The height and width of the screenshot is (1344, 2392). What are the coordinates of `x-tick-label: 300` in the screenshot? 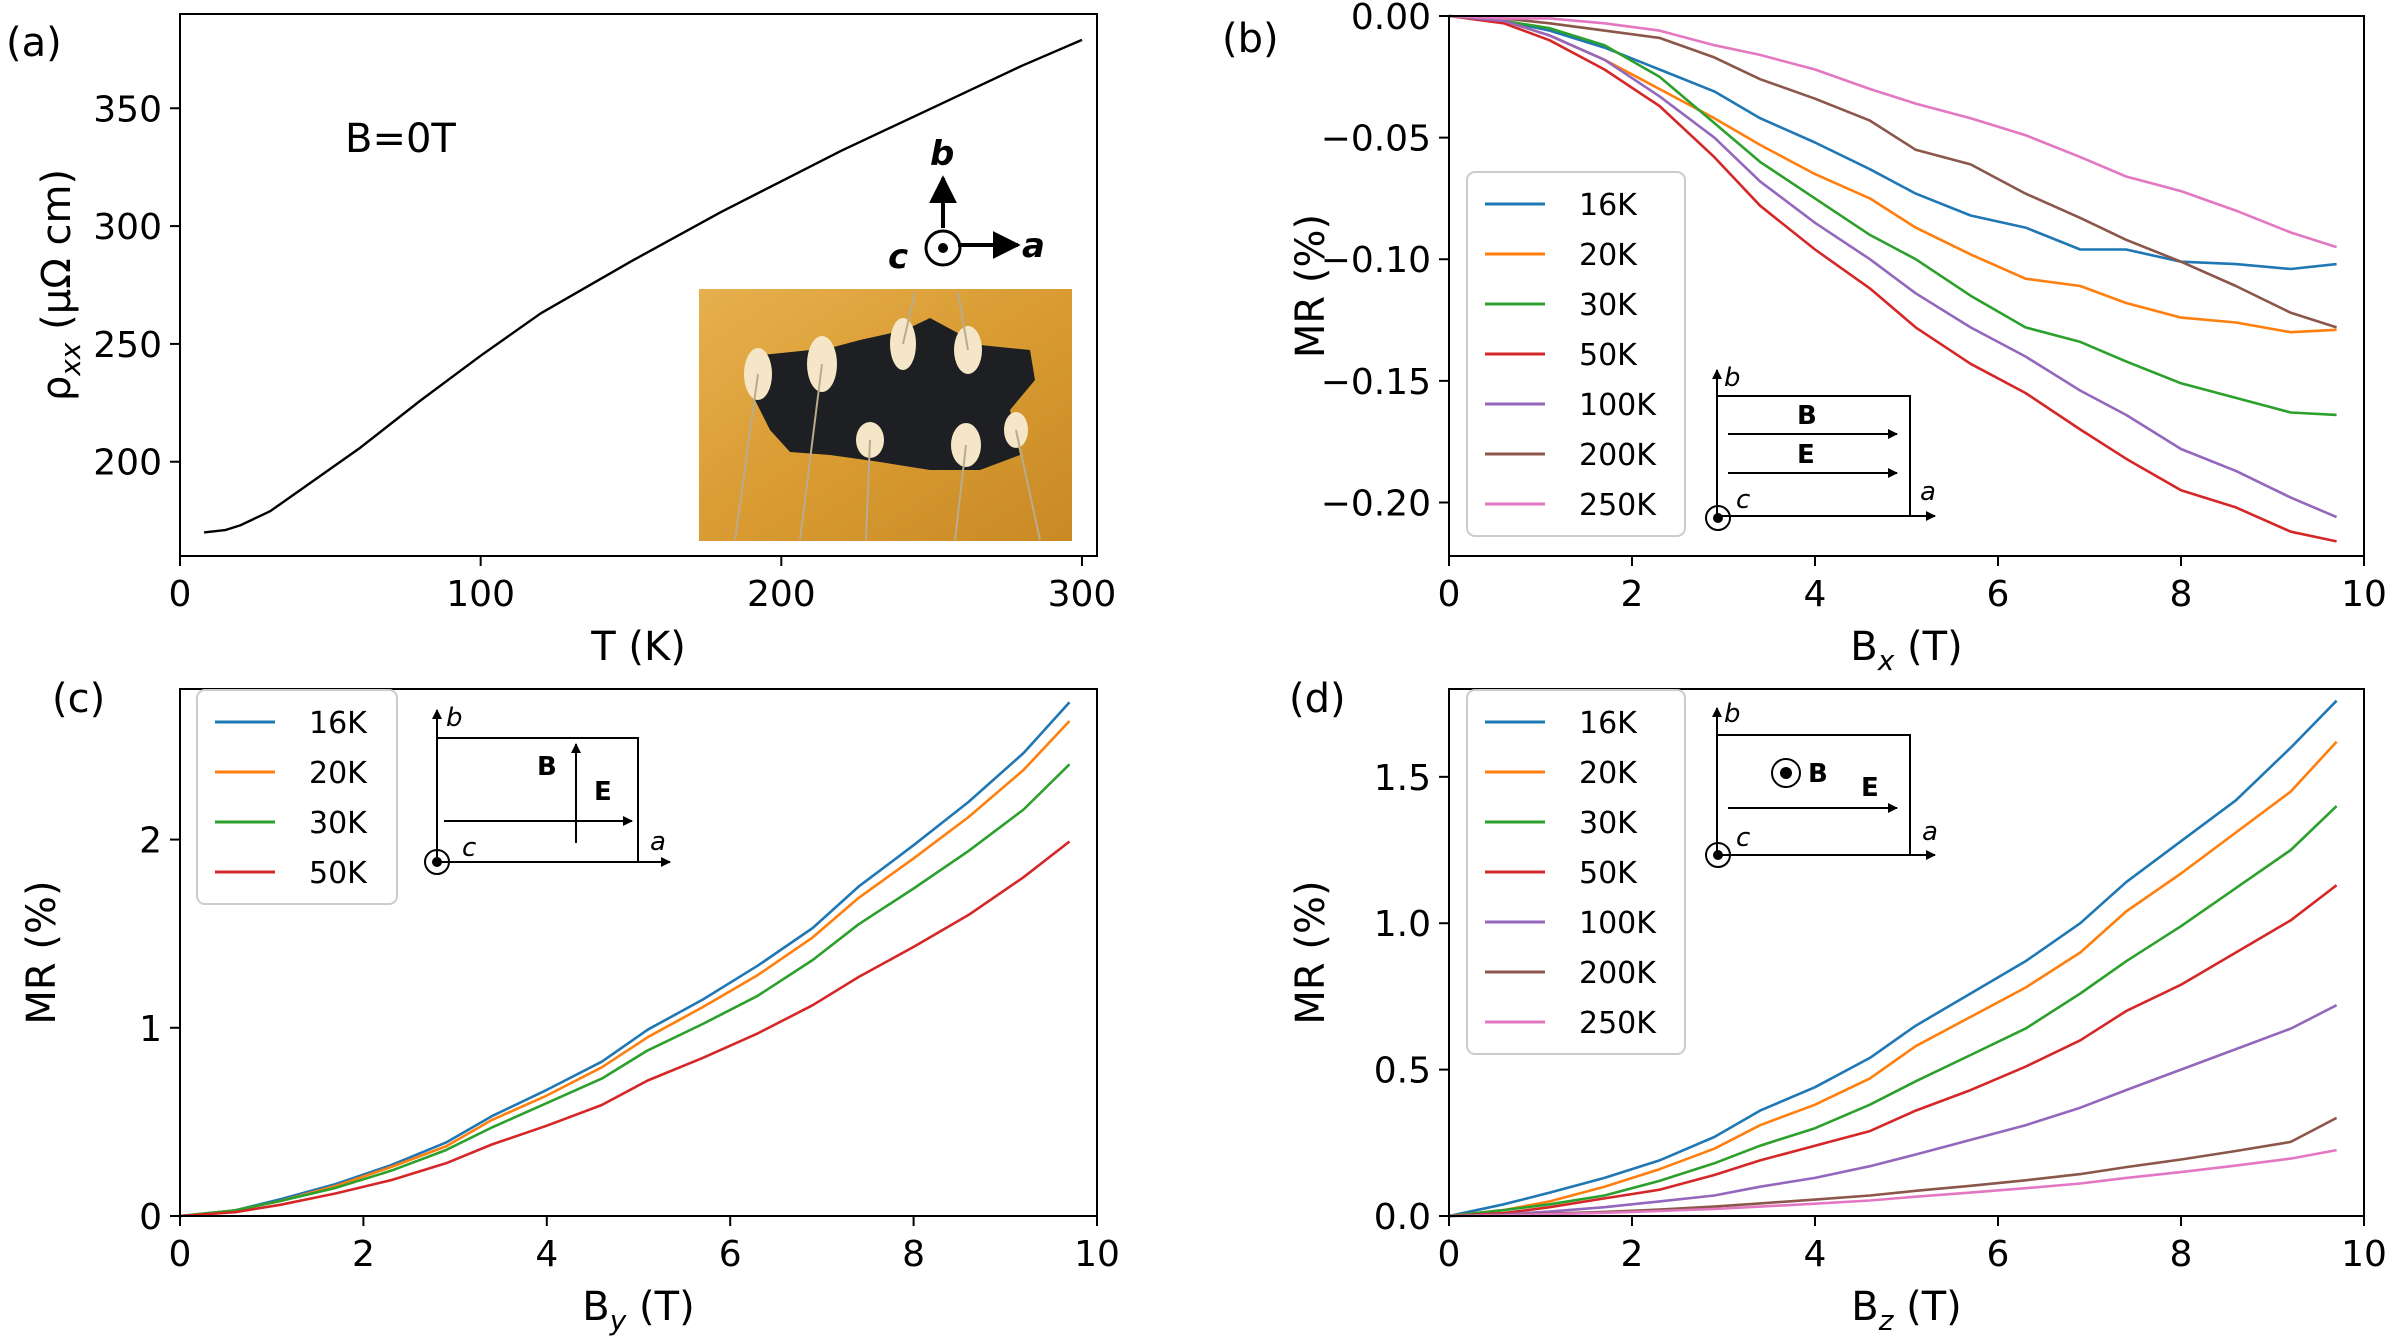 It's located at (1082, 594).